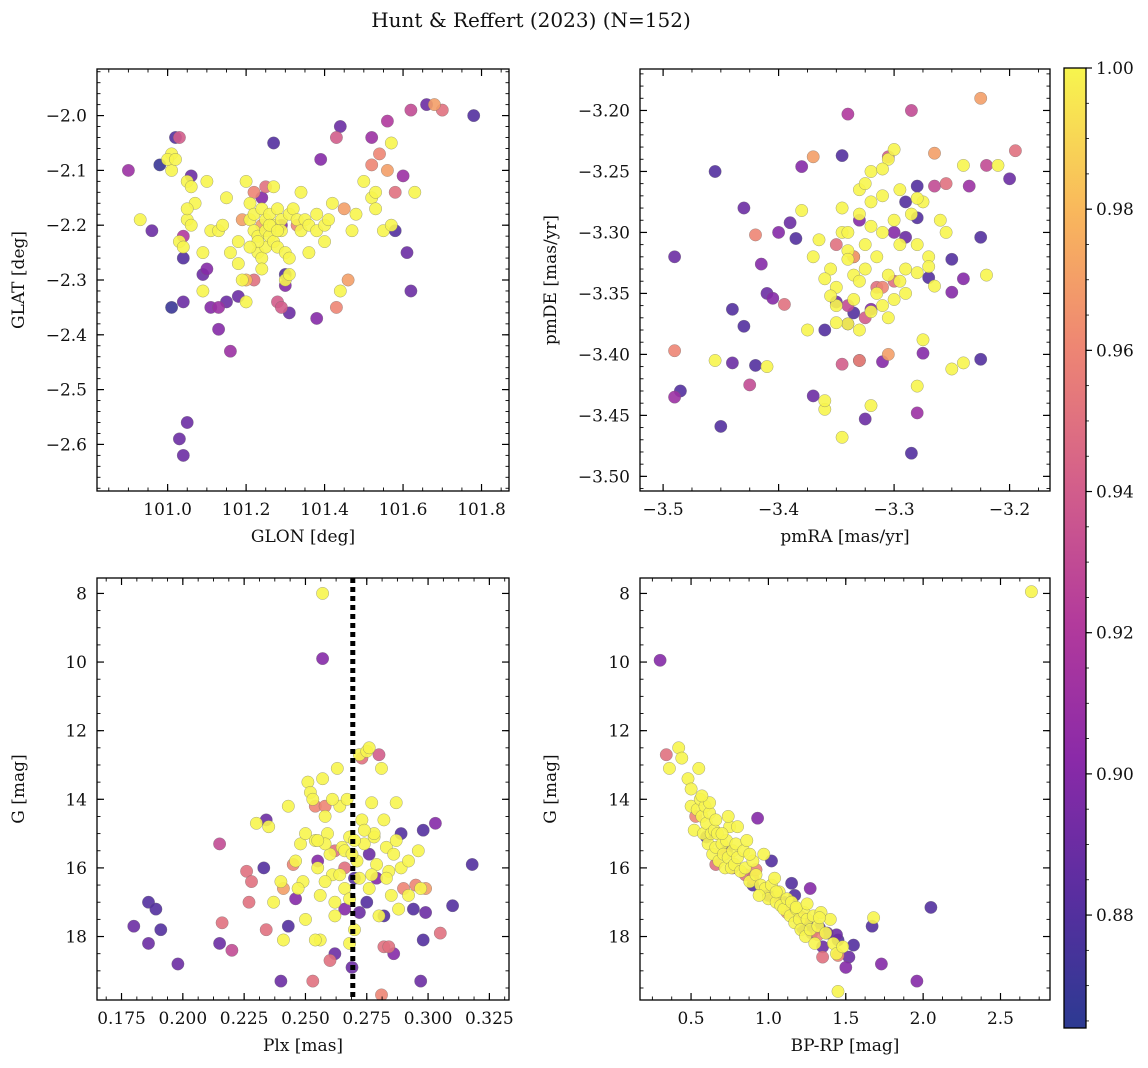  Describe the element at coordinates (481, 510) in the screenshot. I see `x-tick-label: 101.8` at that location.